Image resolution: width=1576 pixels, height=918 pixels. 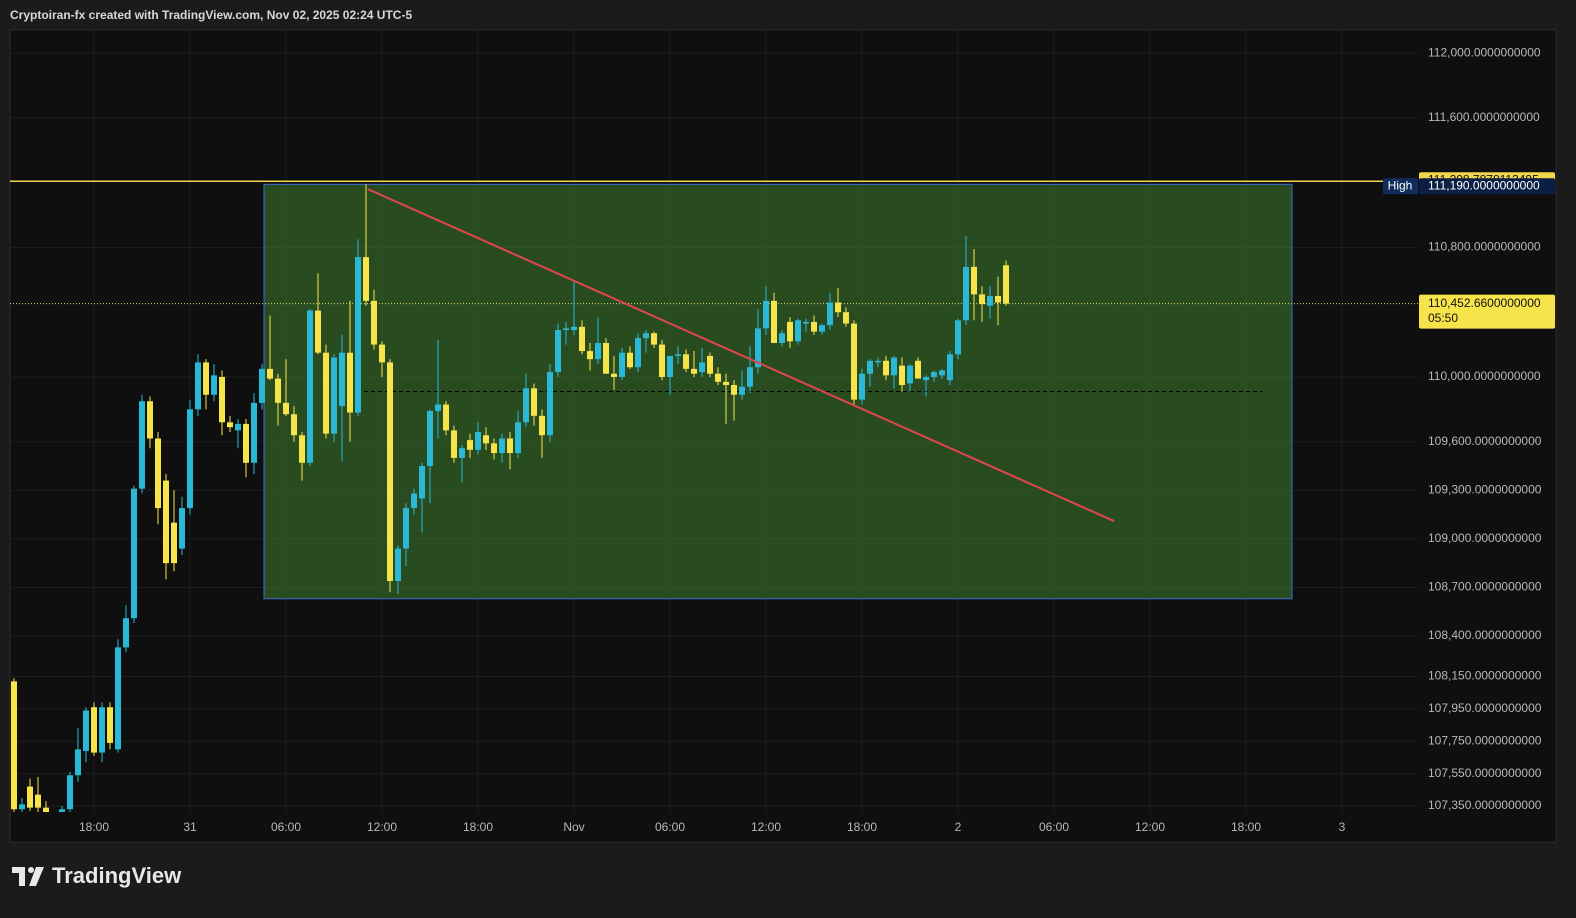 What do you see at coordinates (1485, 587) in the screenshot?
I see `y-tick-label: 108,700.0000000000` at bounding box center [1485, 587].